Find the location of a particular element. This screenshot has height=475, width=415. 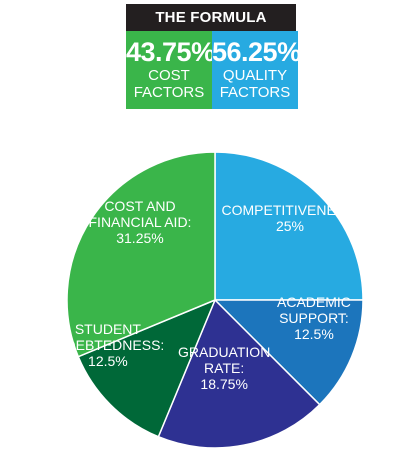

cost-factors-box: 43.75% COST FACTORS is located at coordinates (170, 70).